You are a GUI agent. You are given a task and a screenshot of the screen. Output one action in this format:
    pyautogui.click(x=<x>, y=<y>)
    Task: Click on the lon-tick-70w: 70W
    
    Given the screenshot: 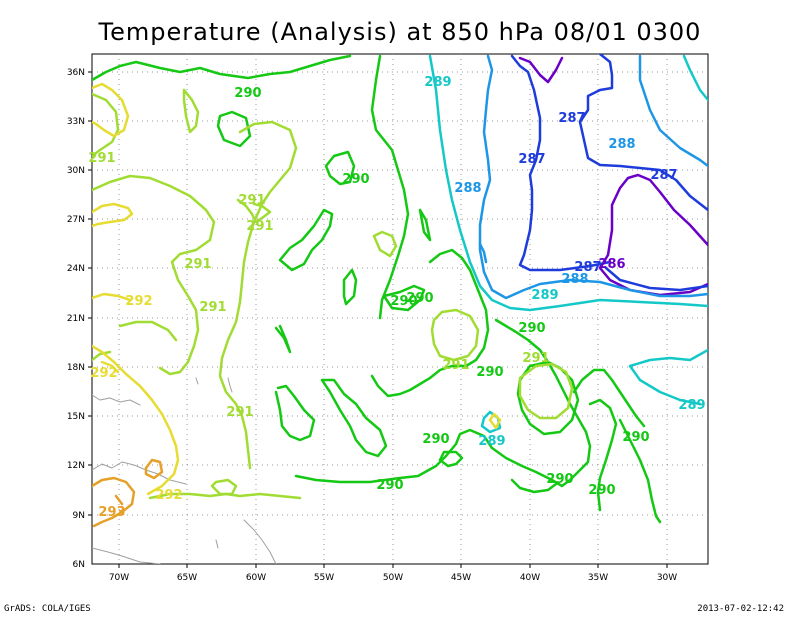 What is the action you would take?
    pyautogui.click(x=119, y=578)
    